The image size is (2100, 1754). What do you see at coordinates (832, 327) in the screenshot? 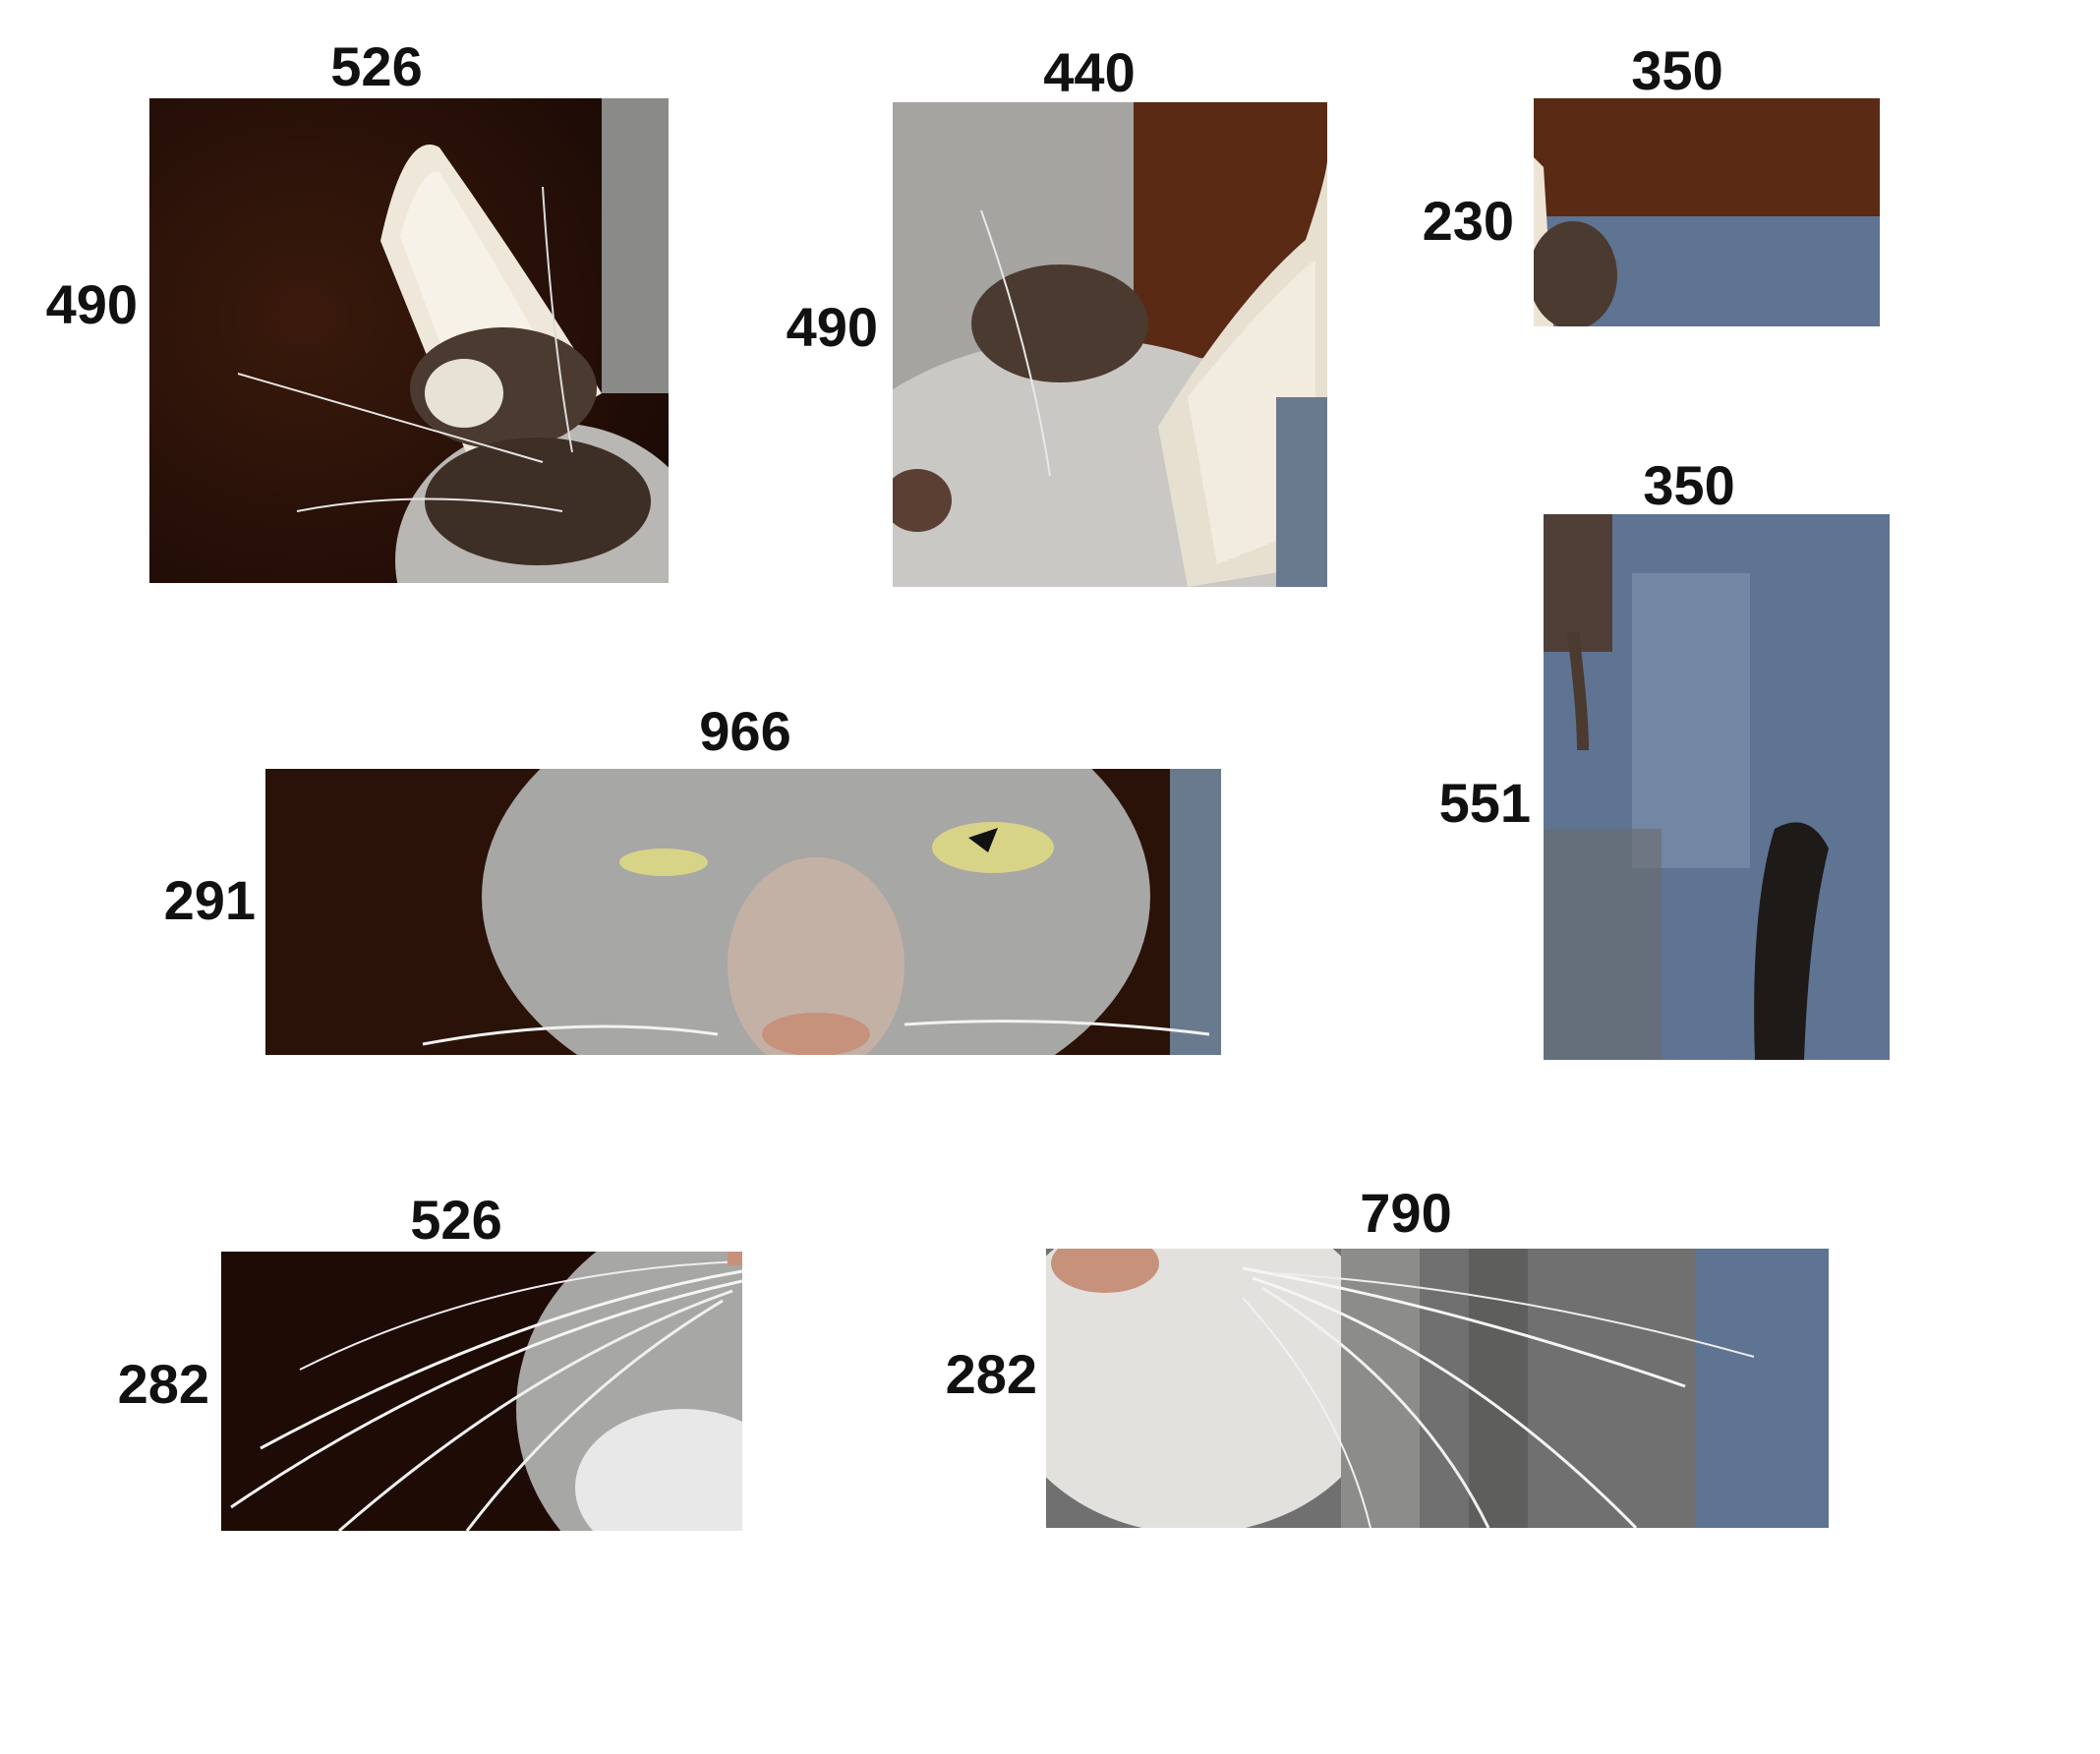
I see `piece-2-height-label: 490` at bounding box center [832, 327].